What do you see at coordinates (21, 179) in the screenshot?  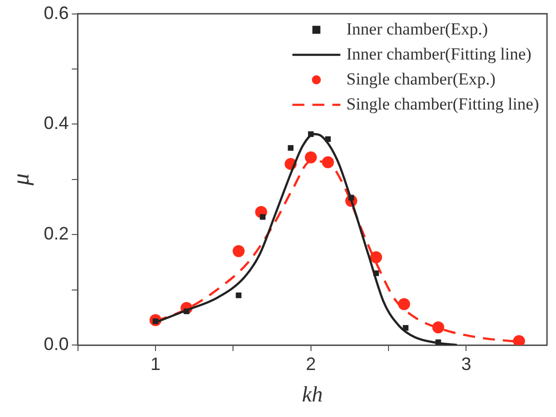 I see `y-axis-title: μ` at bounding box center [21, 179].